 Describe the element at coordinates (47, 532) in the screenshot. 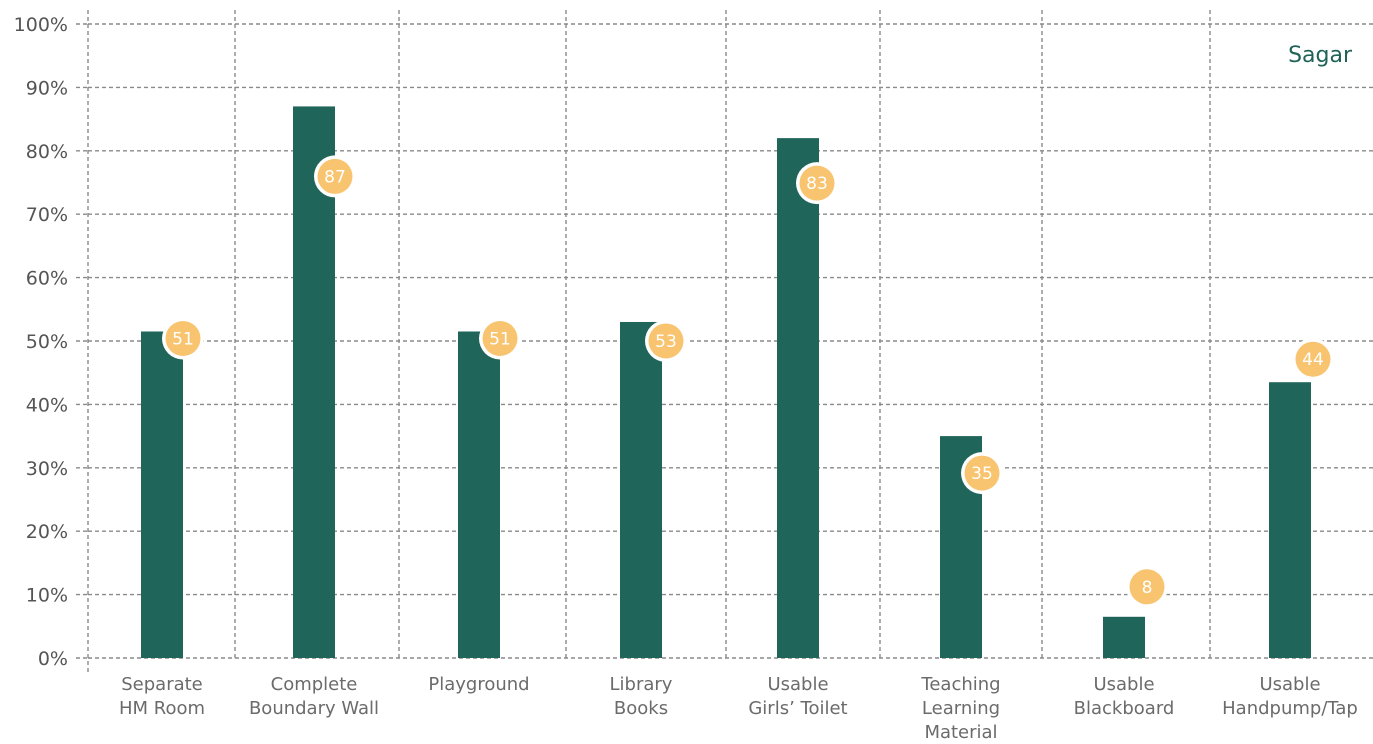

I see `y-tick-label: 20%` at that location.